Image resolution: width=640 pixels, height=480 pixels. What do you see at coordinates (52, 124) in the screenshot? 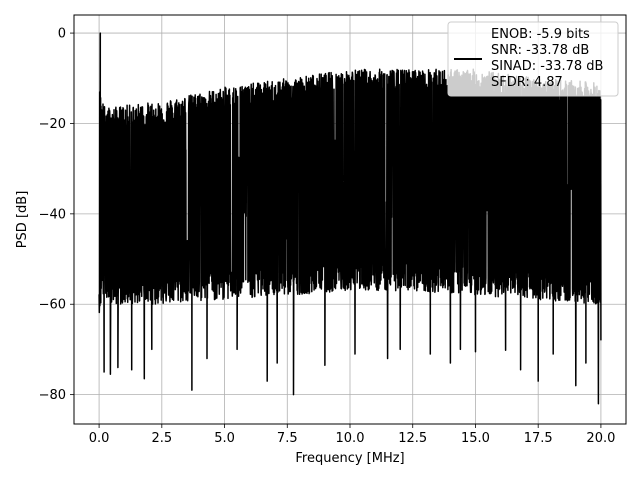
I see `y-tick-label: −20` at bounding box center [52, 124].